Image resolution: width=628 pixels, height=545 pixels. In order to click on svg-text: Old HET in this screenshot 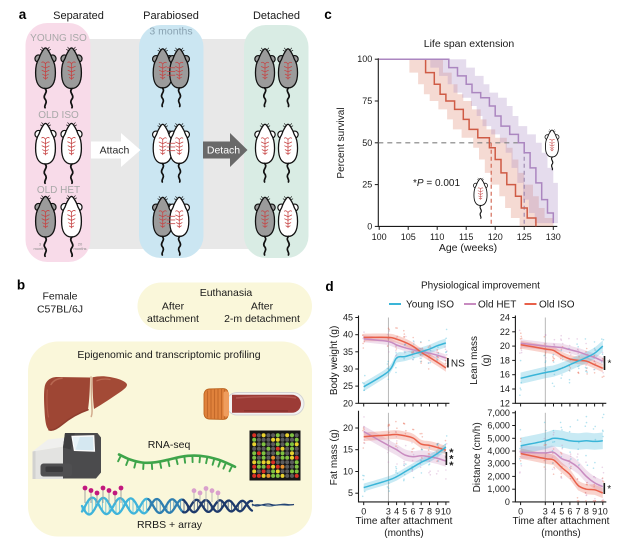, I will do `click(497, 305)`.